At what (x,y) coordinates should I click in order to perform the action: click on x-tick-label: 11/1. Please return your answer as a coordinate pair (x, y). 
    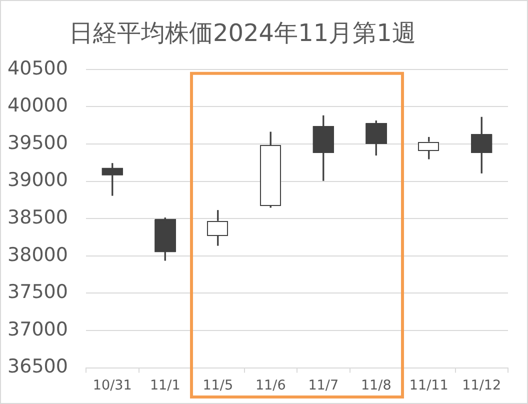
    Looking at the image, I should click on (165, 385).